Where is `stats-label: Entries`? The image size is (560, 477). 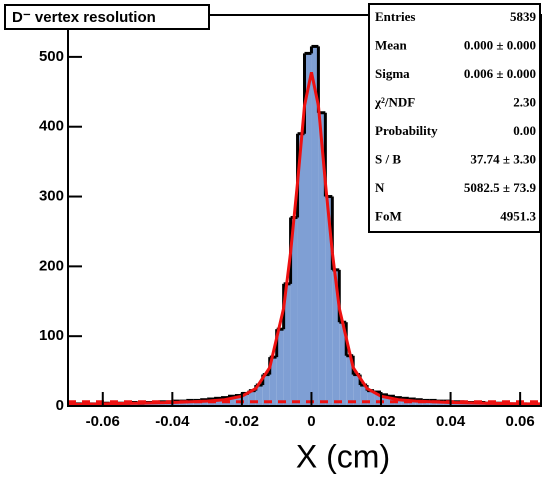 stats-label: Entries is located at coordinates (395, 16).